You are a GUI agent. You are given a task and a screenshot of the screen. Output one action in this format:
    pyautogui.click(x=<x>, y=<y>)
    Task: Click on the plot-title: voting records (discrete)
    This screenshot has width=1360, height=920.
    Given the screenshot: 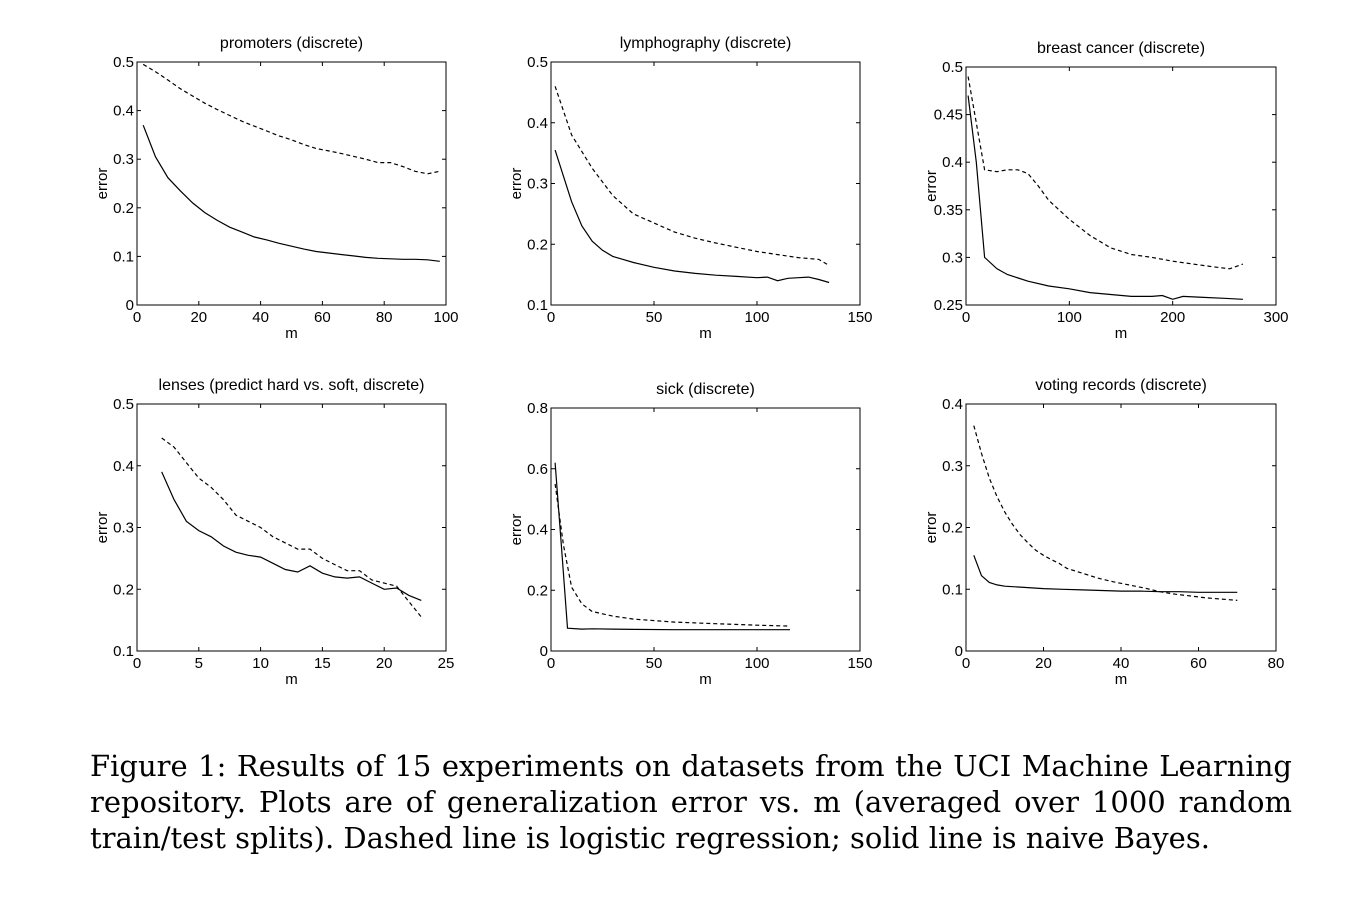 What is the action you would take?
    pyautogui.click(x=1121, y=385)
    